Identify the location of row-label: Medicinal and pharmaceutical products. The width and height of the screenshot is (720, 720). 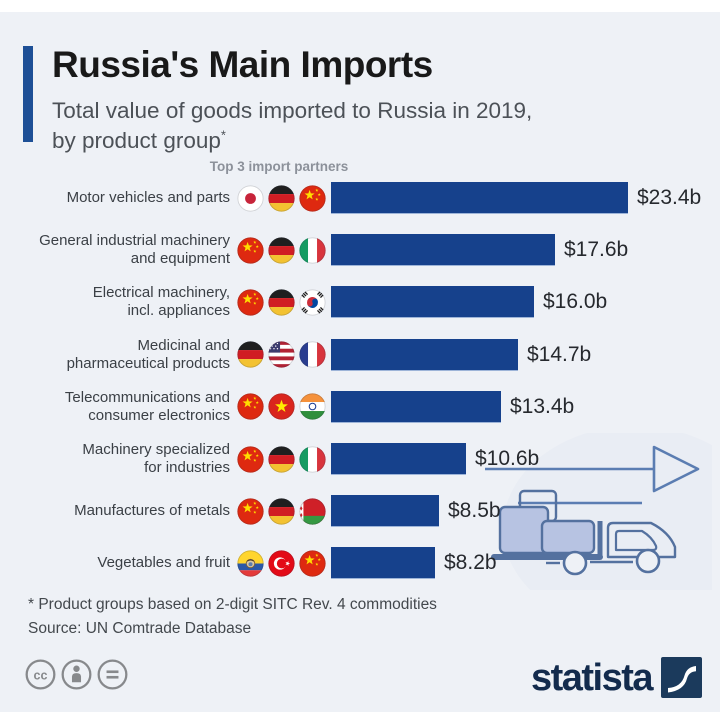
(148, 354).